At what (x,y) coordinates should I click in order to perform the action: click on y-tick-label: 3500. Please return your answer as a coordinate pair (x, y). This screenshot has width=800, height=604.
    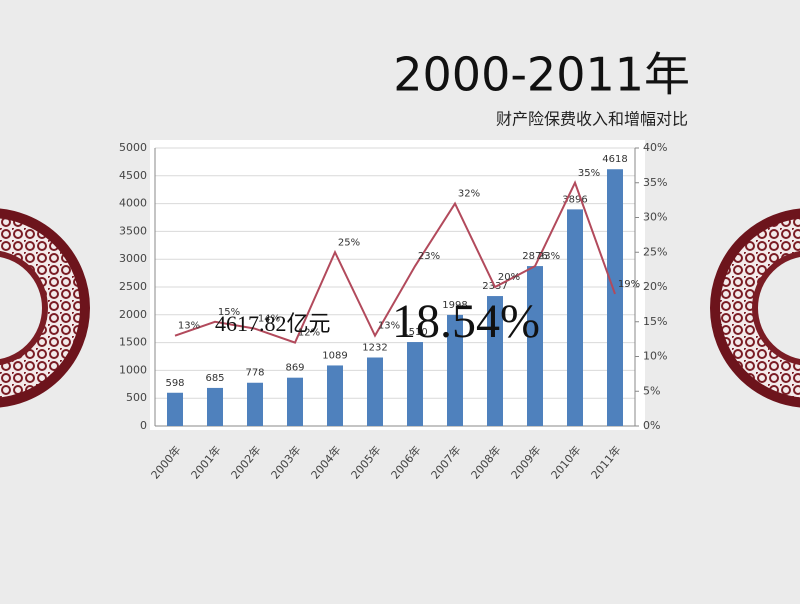
    Looking at the image, I should click on (133, 230).